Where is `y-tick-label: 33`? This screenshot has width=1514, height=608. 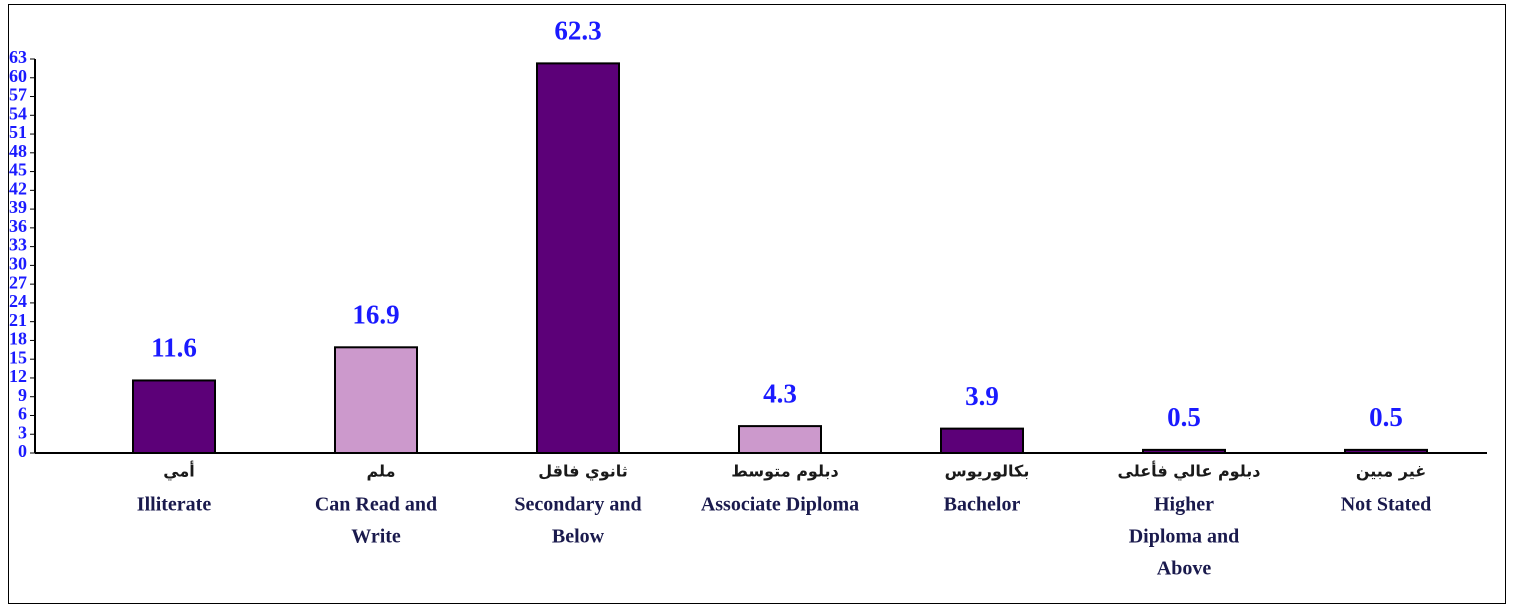
y-tick-label: 33 is located at coordinates (18, 245).